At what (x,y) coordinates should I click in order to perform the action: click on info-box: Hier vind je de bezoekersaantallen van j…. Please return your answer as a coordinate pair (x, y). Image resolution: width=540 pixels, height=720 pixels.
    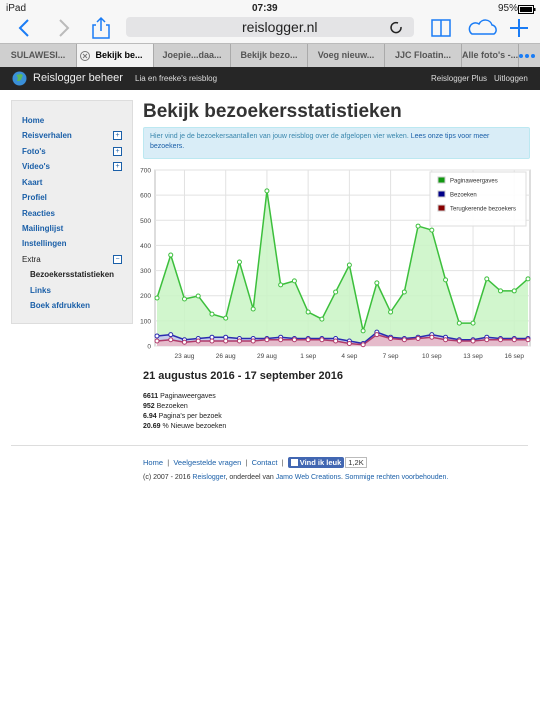
    Looking at the image, I should click on (336, 143).